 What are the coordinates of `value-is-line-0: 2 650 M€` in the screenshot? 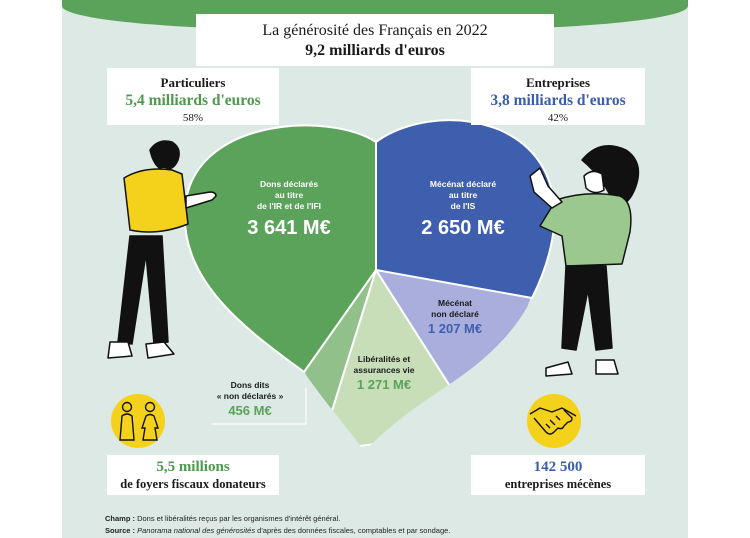 It's located at (462, 228).